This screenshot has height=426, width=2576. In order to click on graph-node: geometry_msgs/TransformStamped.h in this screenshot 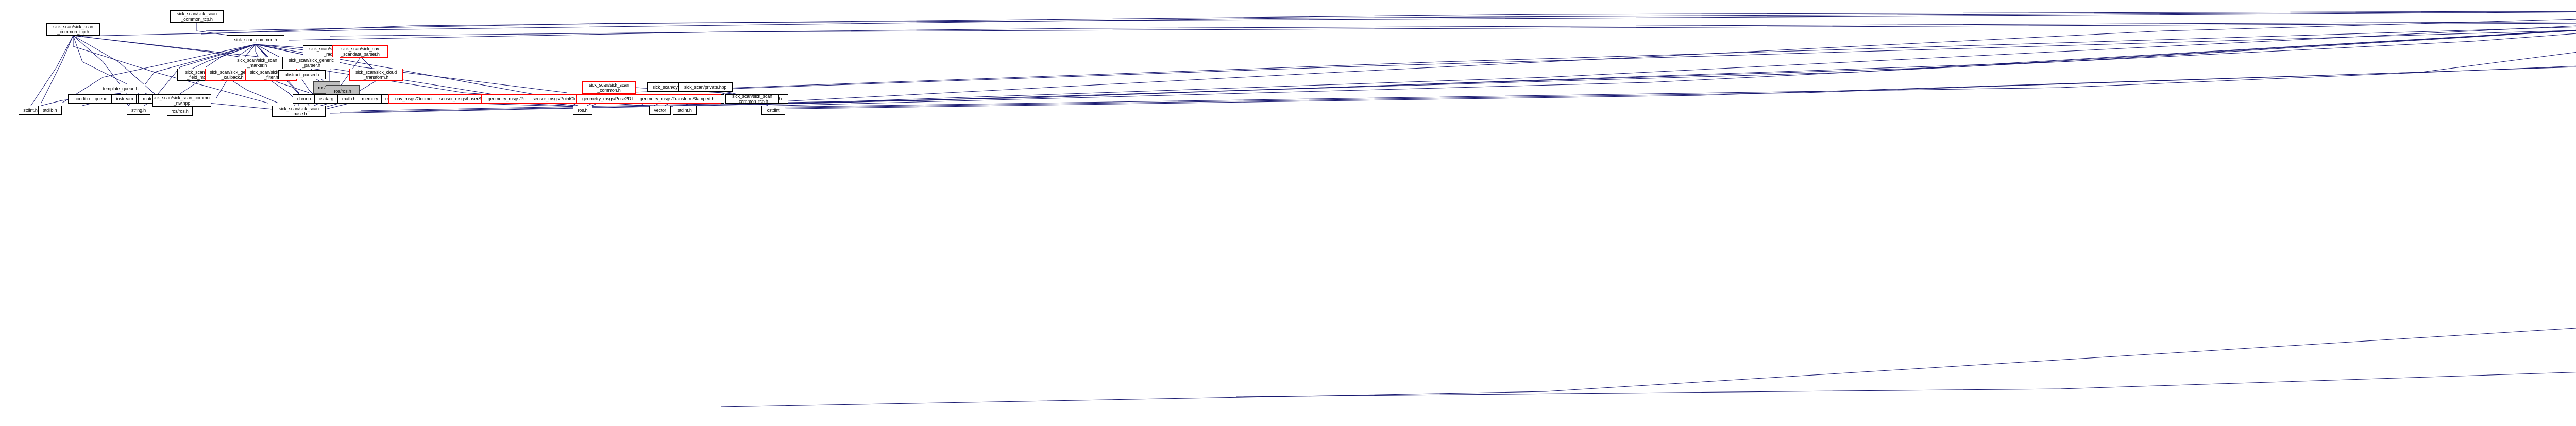, I will do `click(677, 99)`.